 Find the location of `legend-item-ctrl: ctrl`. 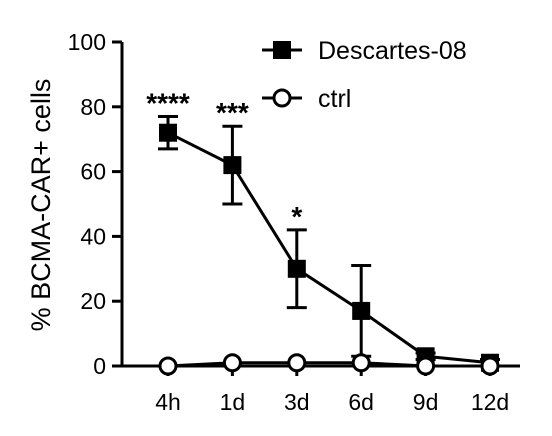

legend-item-ctrl: ctrl is located at coordinates (306, 99).